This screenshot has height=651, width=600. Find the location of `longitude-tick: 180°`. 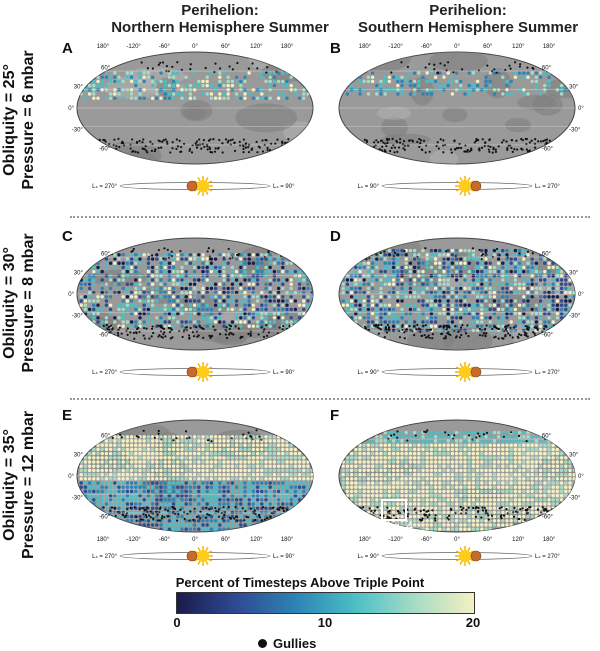

longitude-tick: 180° is located at coordinates (365, 47).